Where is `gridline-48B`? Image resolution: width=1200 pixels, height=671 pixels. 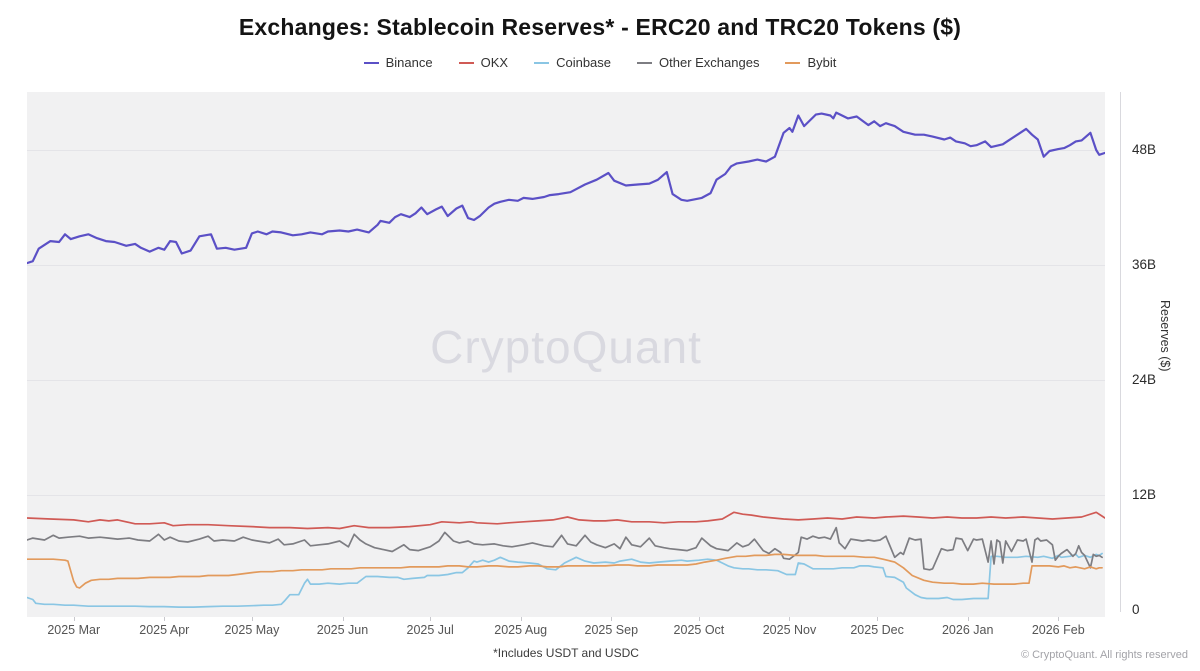 gridline-48B is located at coordinates (566, 151).